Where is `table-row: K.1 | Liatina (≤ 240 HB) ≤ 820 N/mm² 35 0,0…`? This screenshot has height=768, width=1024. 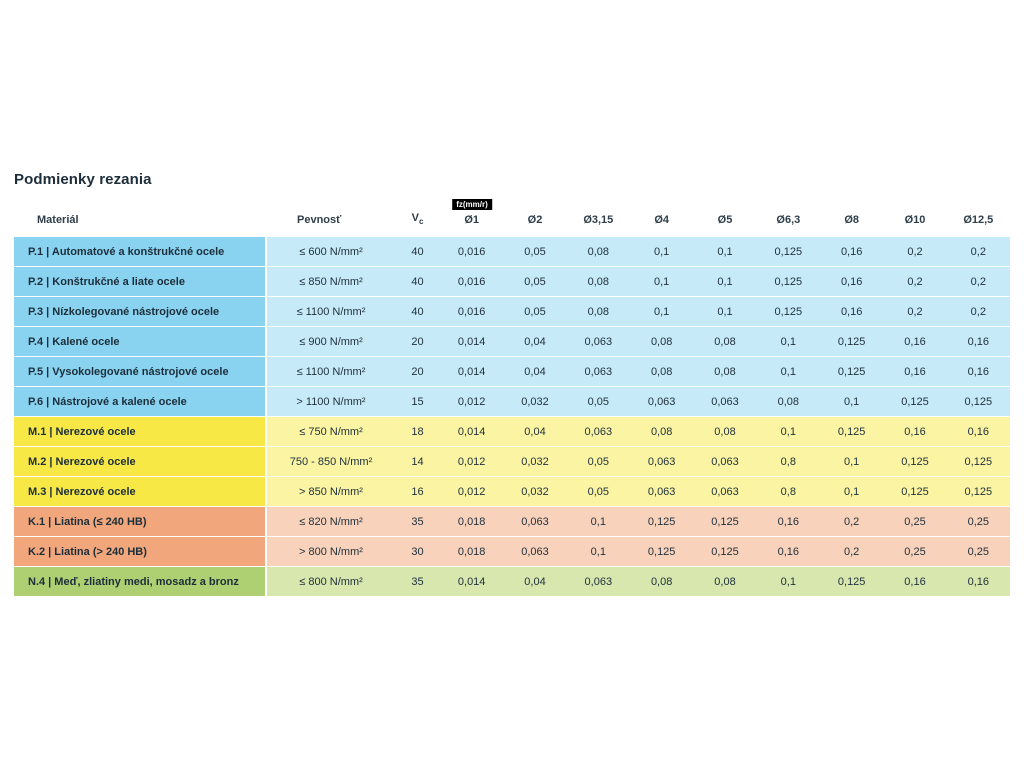
table-row: K.1 | Liatina (≤ 240 HB) ≤ 820 N/mm² 35 0,0… is located at coordinates (512, 521).